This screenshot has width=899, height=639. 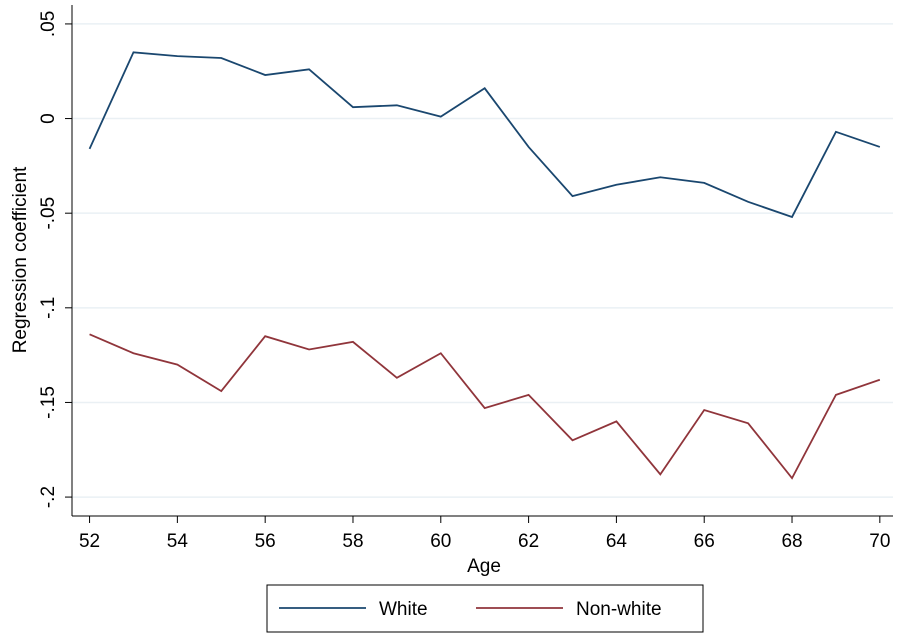 I want to click on y-axis-label: Regression coefficient, so click(x=20, y=259).